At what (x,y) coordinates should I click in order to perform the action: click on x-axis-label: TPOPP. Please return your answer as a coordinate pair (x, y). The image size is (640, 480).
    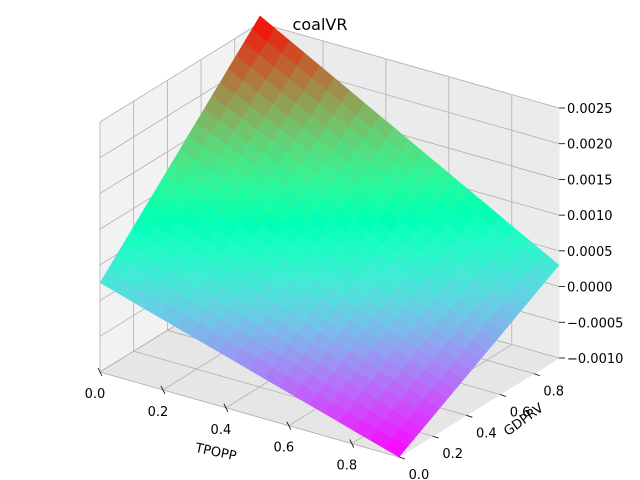
    Looking at the image, I should click on (215, 453).